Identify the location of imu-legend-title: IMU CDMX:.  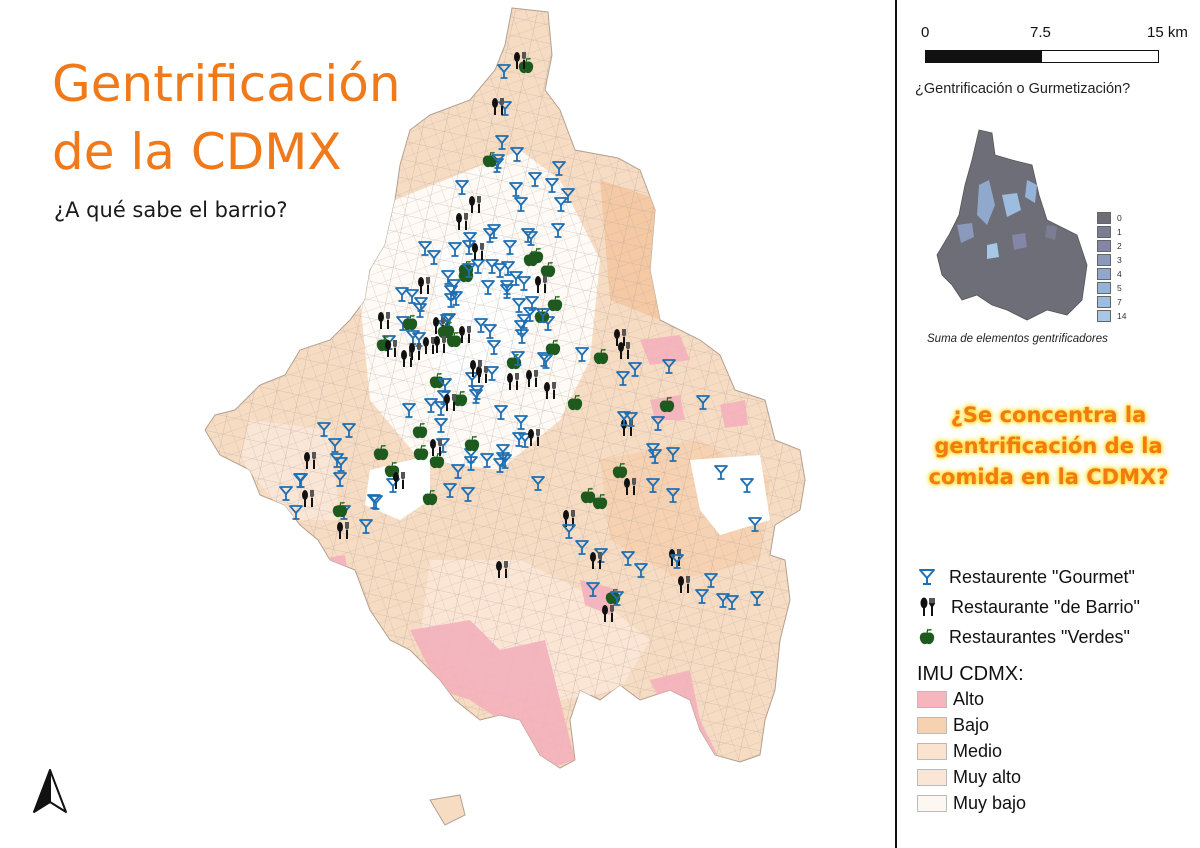
(970, 674).